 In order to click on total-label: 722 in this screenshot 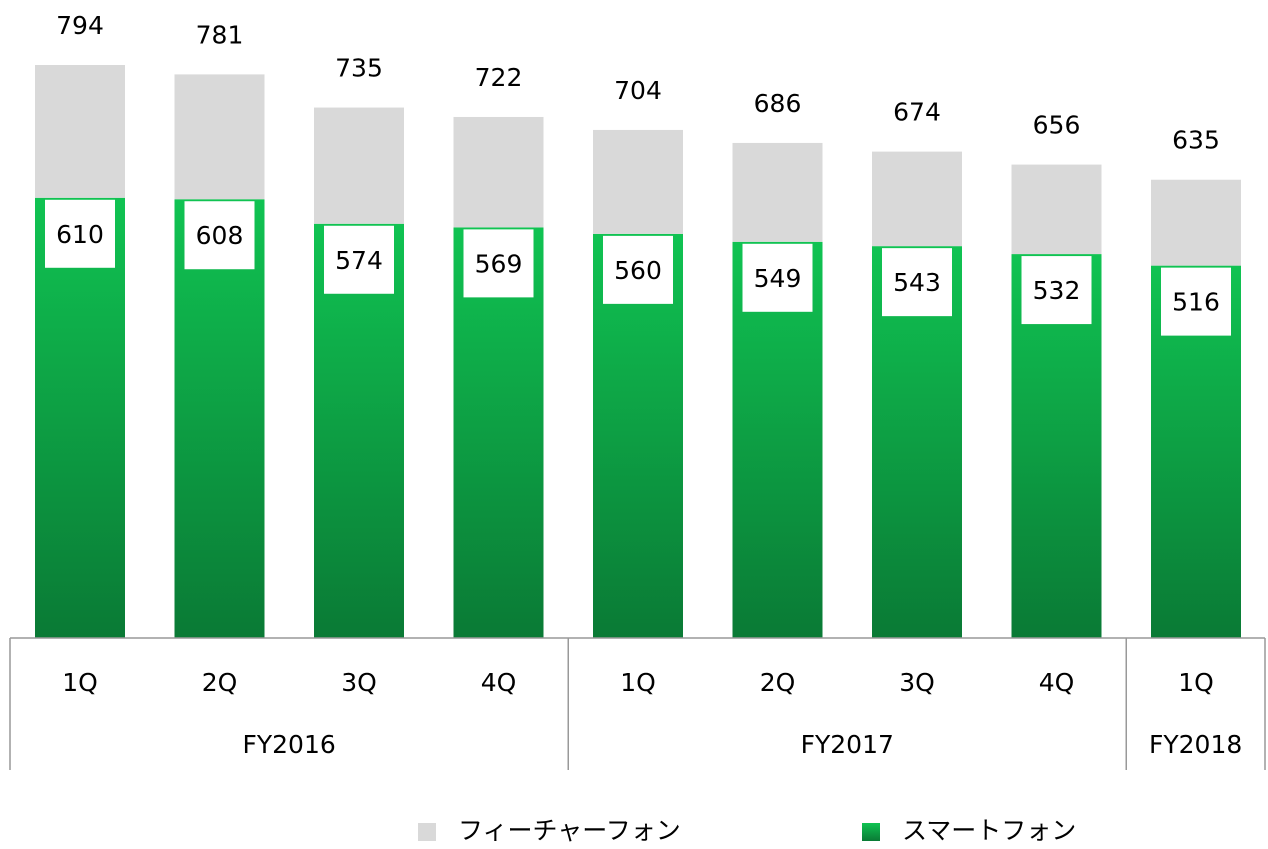, I will do `click(499, 77)`.